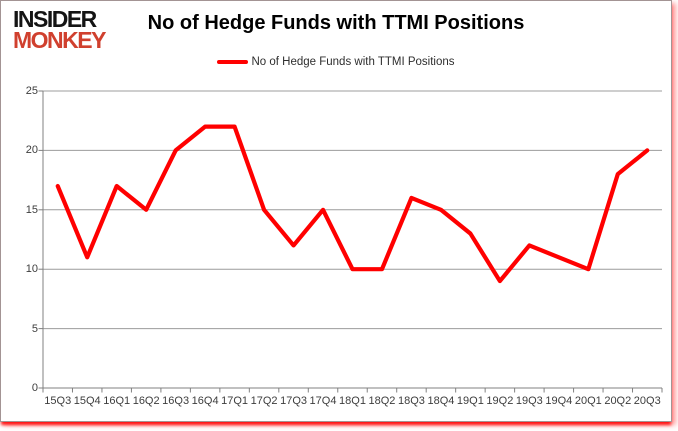 The width and height of the screenshot is (678, 431). What do you see at coordinates (235, 401) in the screenshot?
I see `x-axis-label: 17Q1` at bounding box center [235, 401].